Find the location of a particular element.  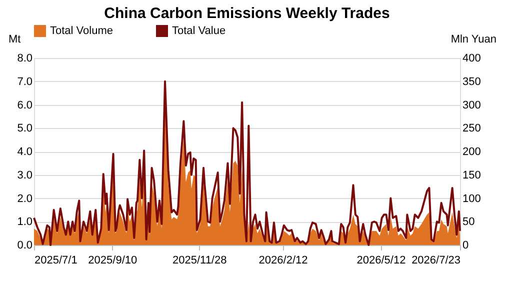

y-tick-label: 2.0 is located at coordinates (24, 198).